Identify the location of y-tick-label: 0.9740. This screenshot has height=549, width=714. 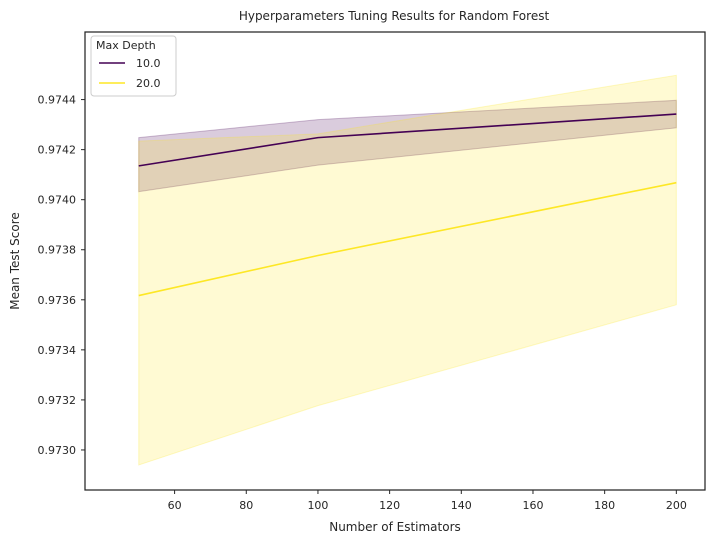
(57, 200).